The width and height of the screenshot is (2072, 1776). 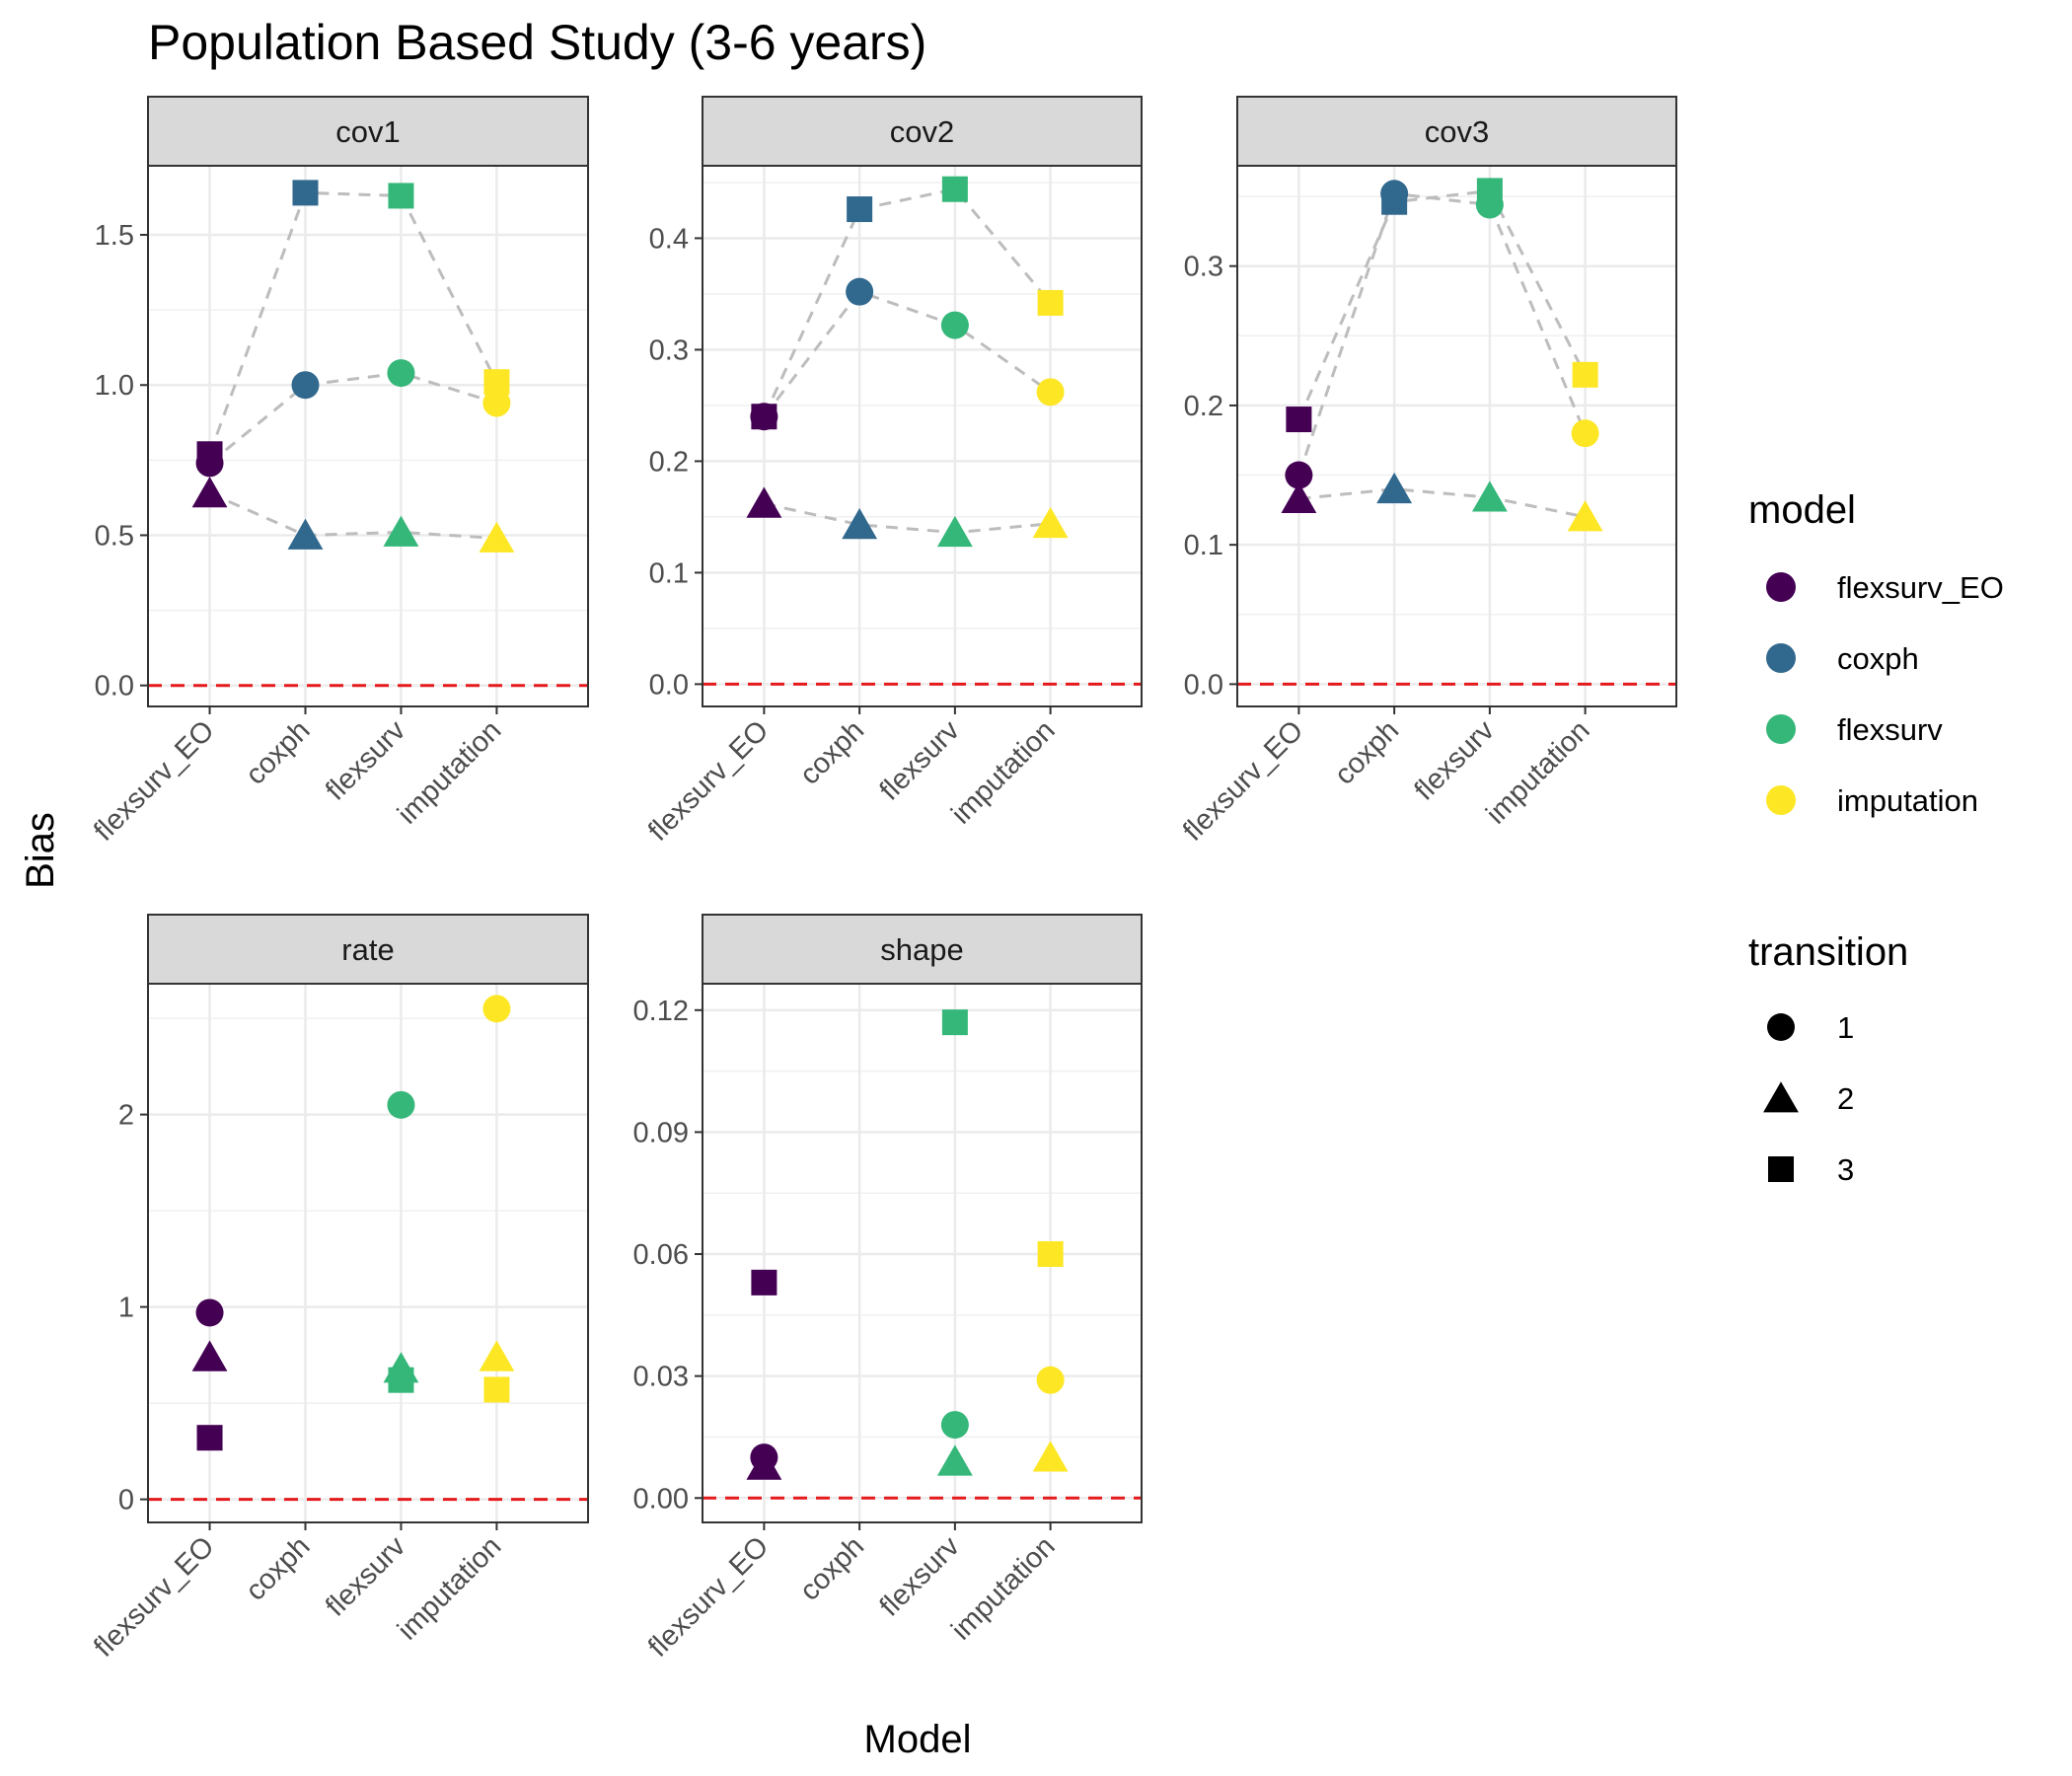 What do you see at coordinates (1203, 268) in the screenshot?
I see `y-tick-label: 0.3` at bounding box center [1203, 268].